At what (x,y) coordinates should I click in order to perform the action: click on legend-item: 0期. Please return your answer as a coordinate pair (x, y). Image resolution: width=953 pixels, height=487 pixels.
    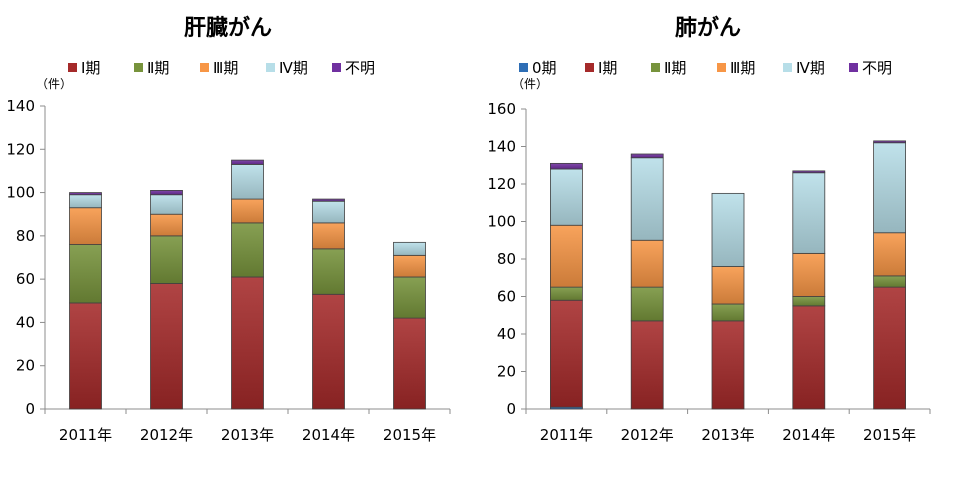
    Looking at the image, I should click on (538, 68).